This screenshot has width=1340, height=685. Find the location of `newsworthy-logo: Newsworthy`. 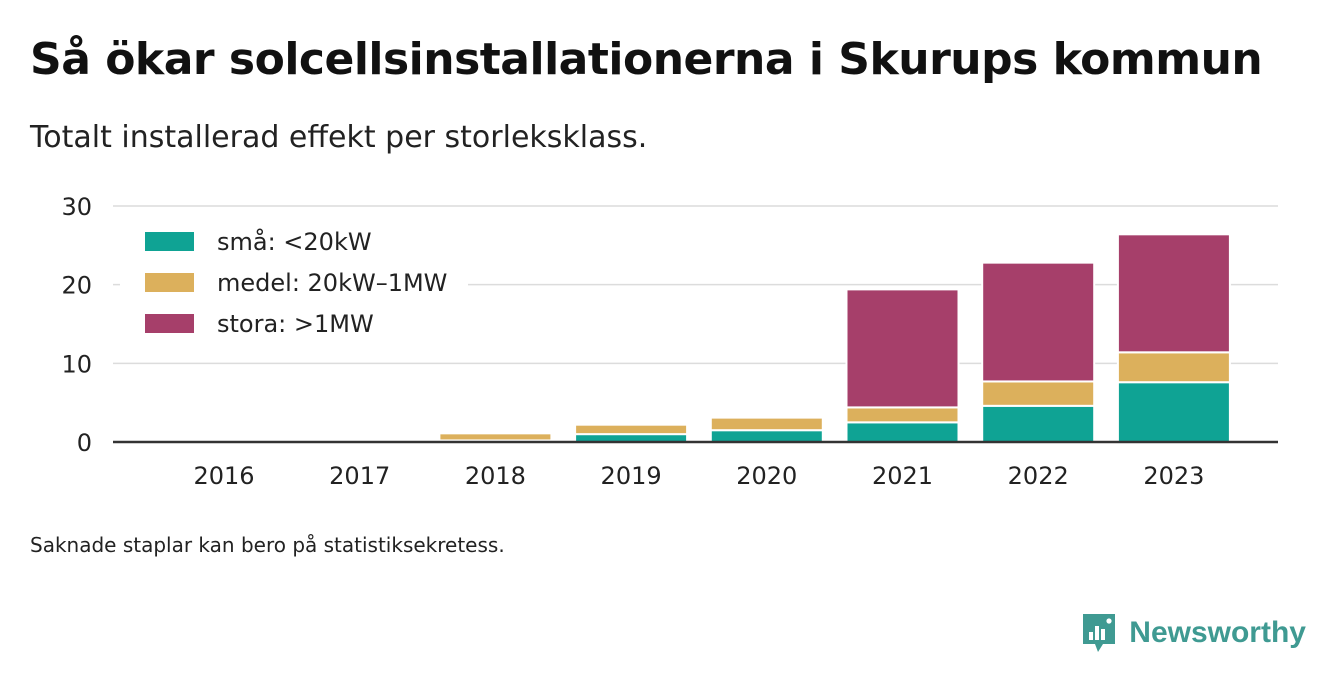

newsworthy-logo: Newsworthy is located at coordinates (1193, 633).